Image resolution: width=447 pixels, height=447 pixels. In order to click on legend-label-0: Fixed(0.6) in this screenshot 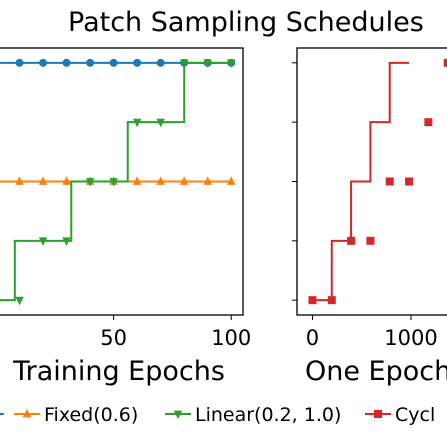, I will do `click(91, 415)`.